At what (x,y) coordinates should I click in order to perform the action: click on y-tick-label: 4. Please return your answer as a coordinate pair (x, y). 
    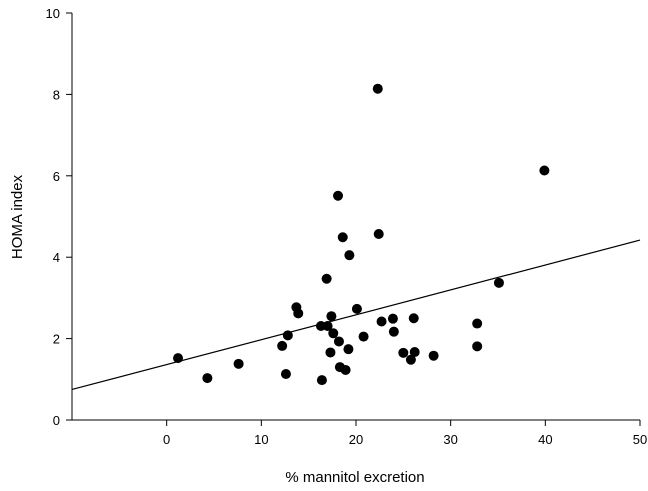
    Looking at the image, I should click on (56, 257).